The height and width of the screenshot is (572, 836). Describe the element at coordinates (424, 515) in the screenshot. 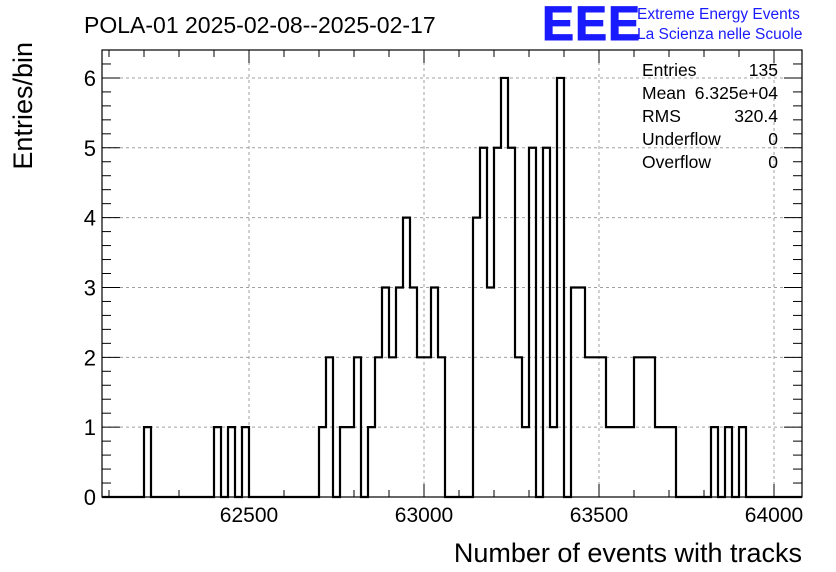

I see `x-tick-label: 63000` at that location.